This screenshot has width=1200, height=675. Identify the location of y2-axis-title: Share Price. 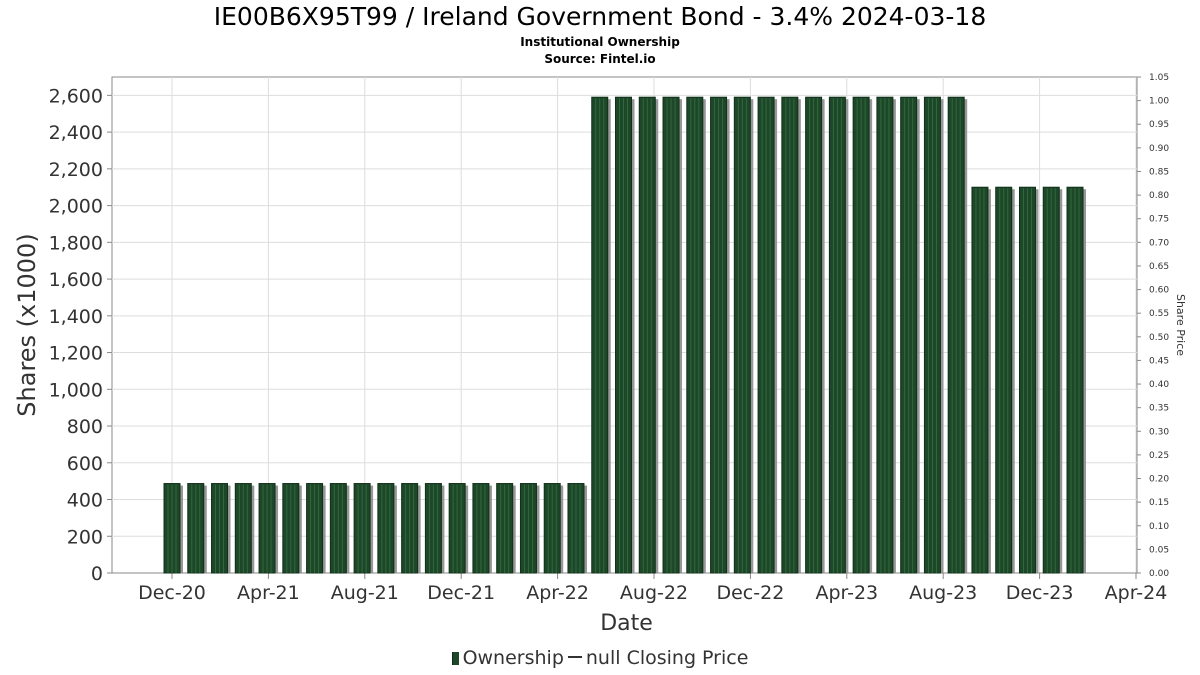
(1180, 325).